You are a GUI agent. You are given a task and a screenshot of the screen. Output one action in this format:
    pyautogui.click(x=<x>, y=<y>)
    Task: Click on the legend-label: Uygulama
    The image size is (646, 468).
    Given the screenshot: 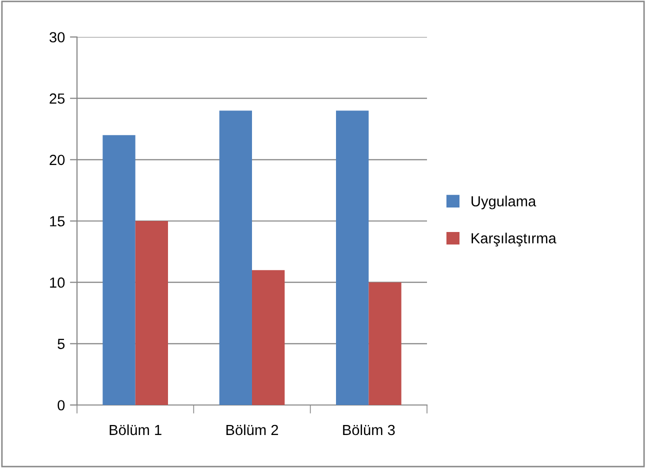 What is the action you would take?
    pyautogui.click(x=504, y=203)
    